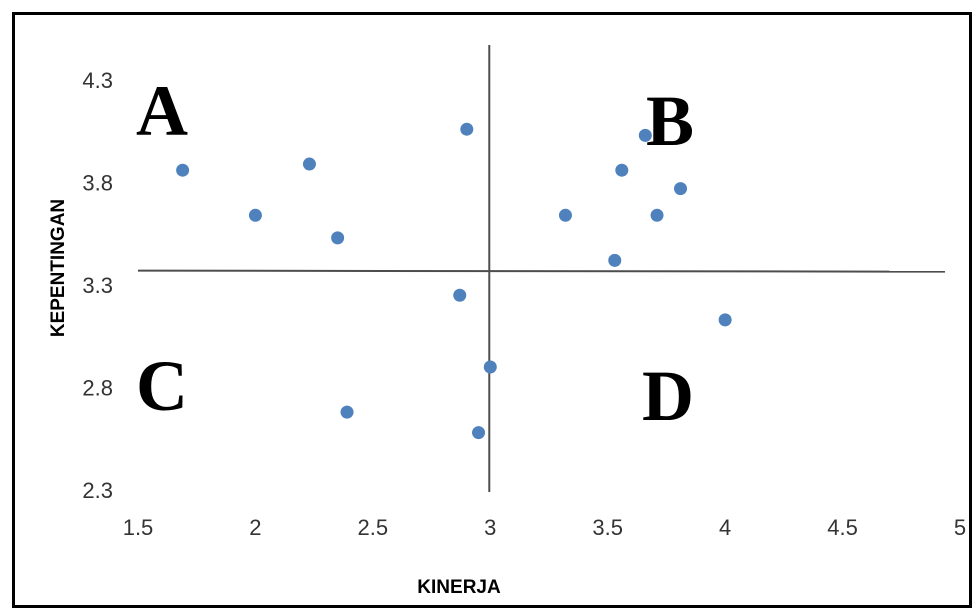  Describe the element at coordinates (668, 396) in the screenshot. I see `quadrant-label-d: D` at that location.